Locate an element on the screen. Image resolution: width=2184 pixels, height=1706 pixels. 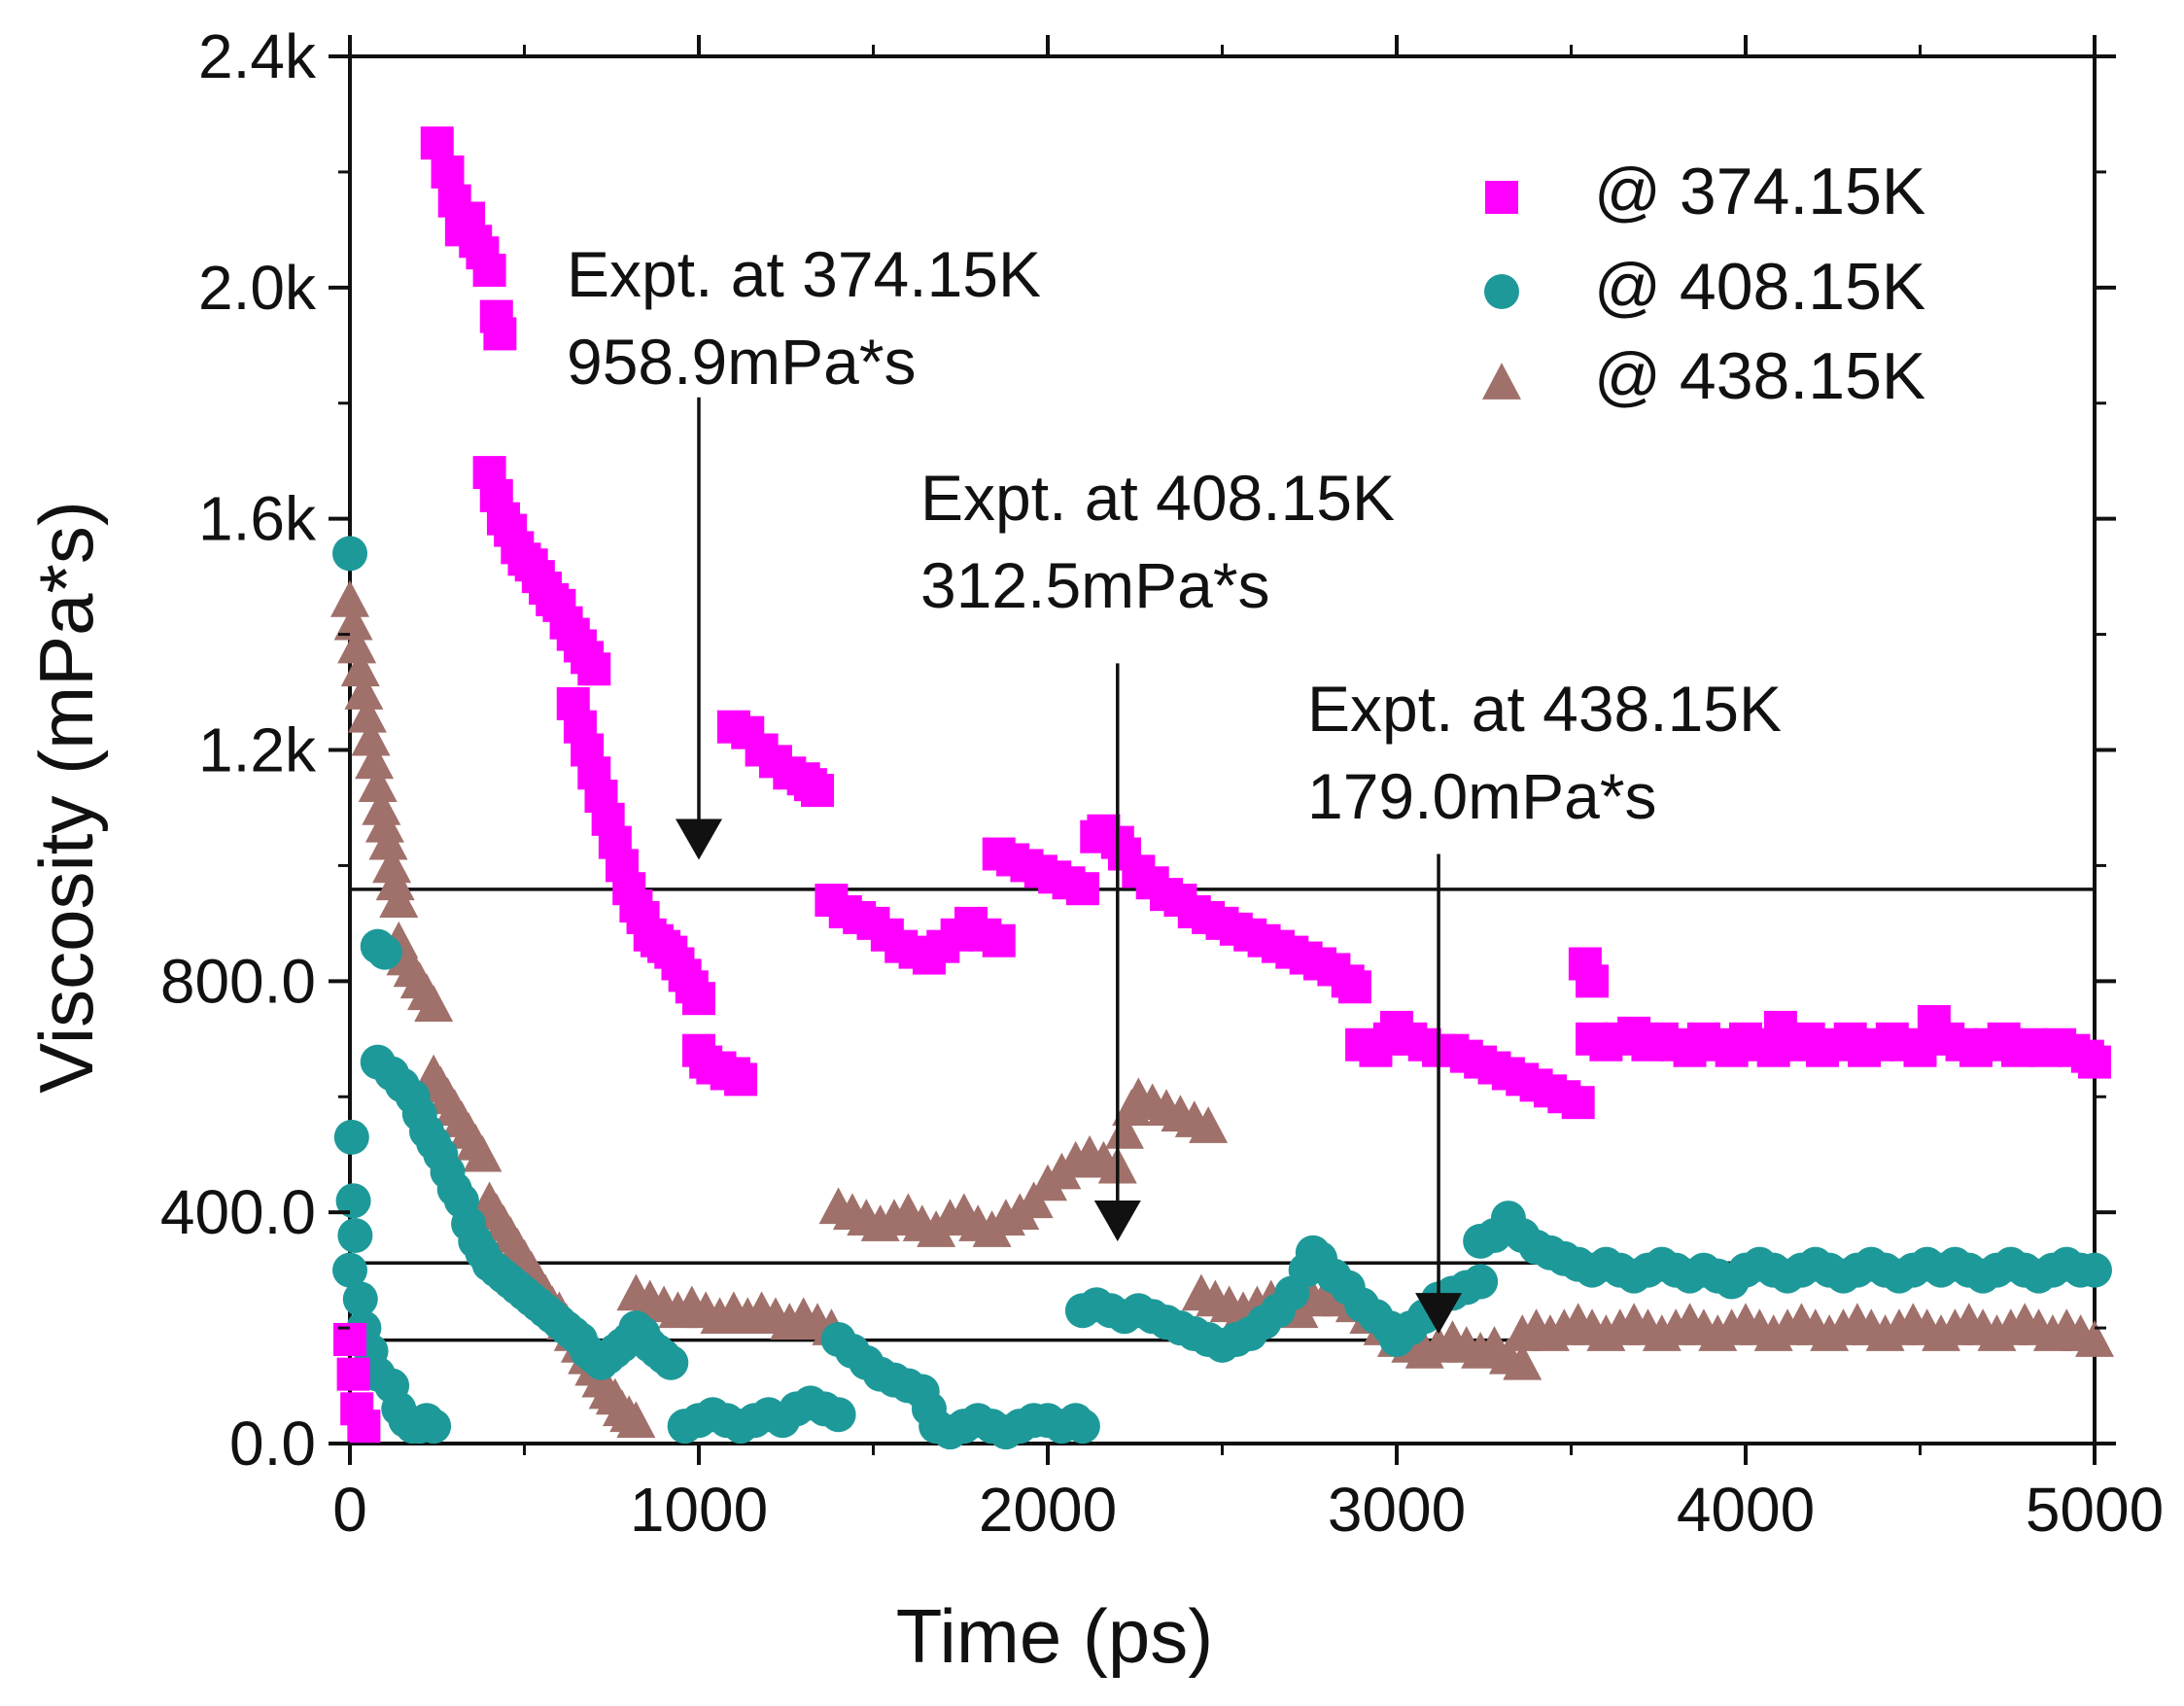
x-tick-label: 3000 is located at coordinates (1397, 1510).